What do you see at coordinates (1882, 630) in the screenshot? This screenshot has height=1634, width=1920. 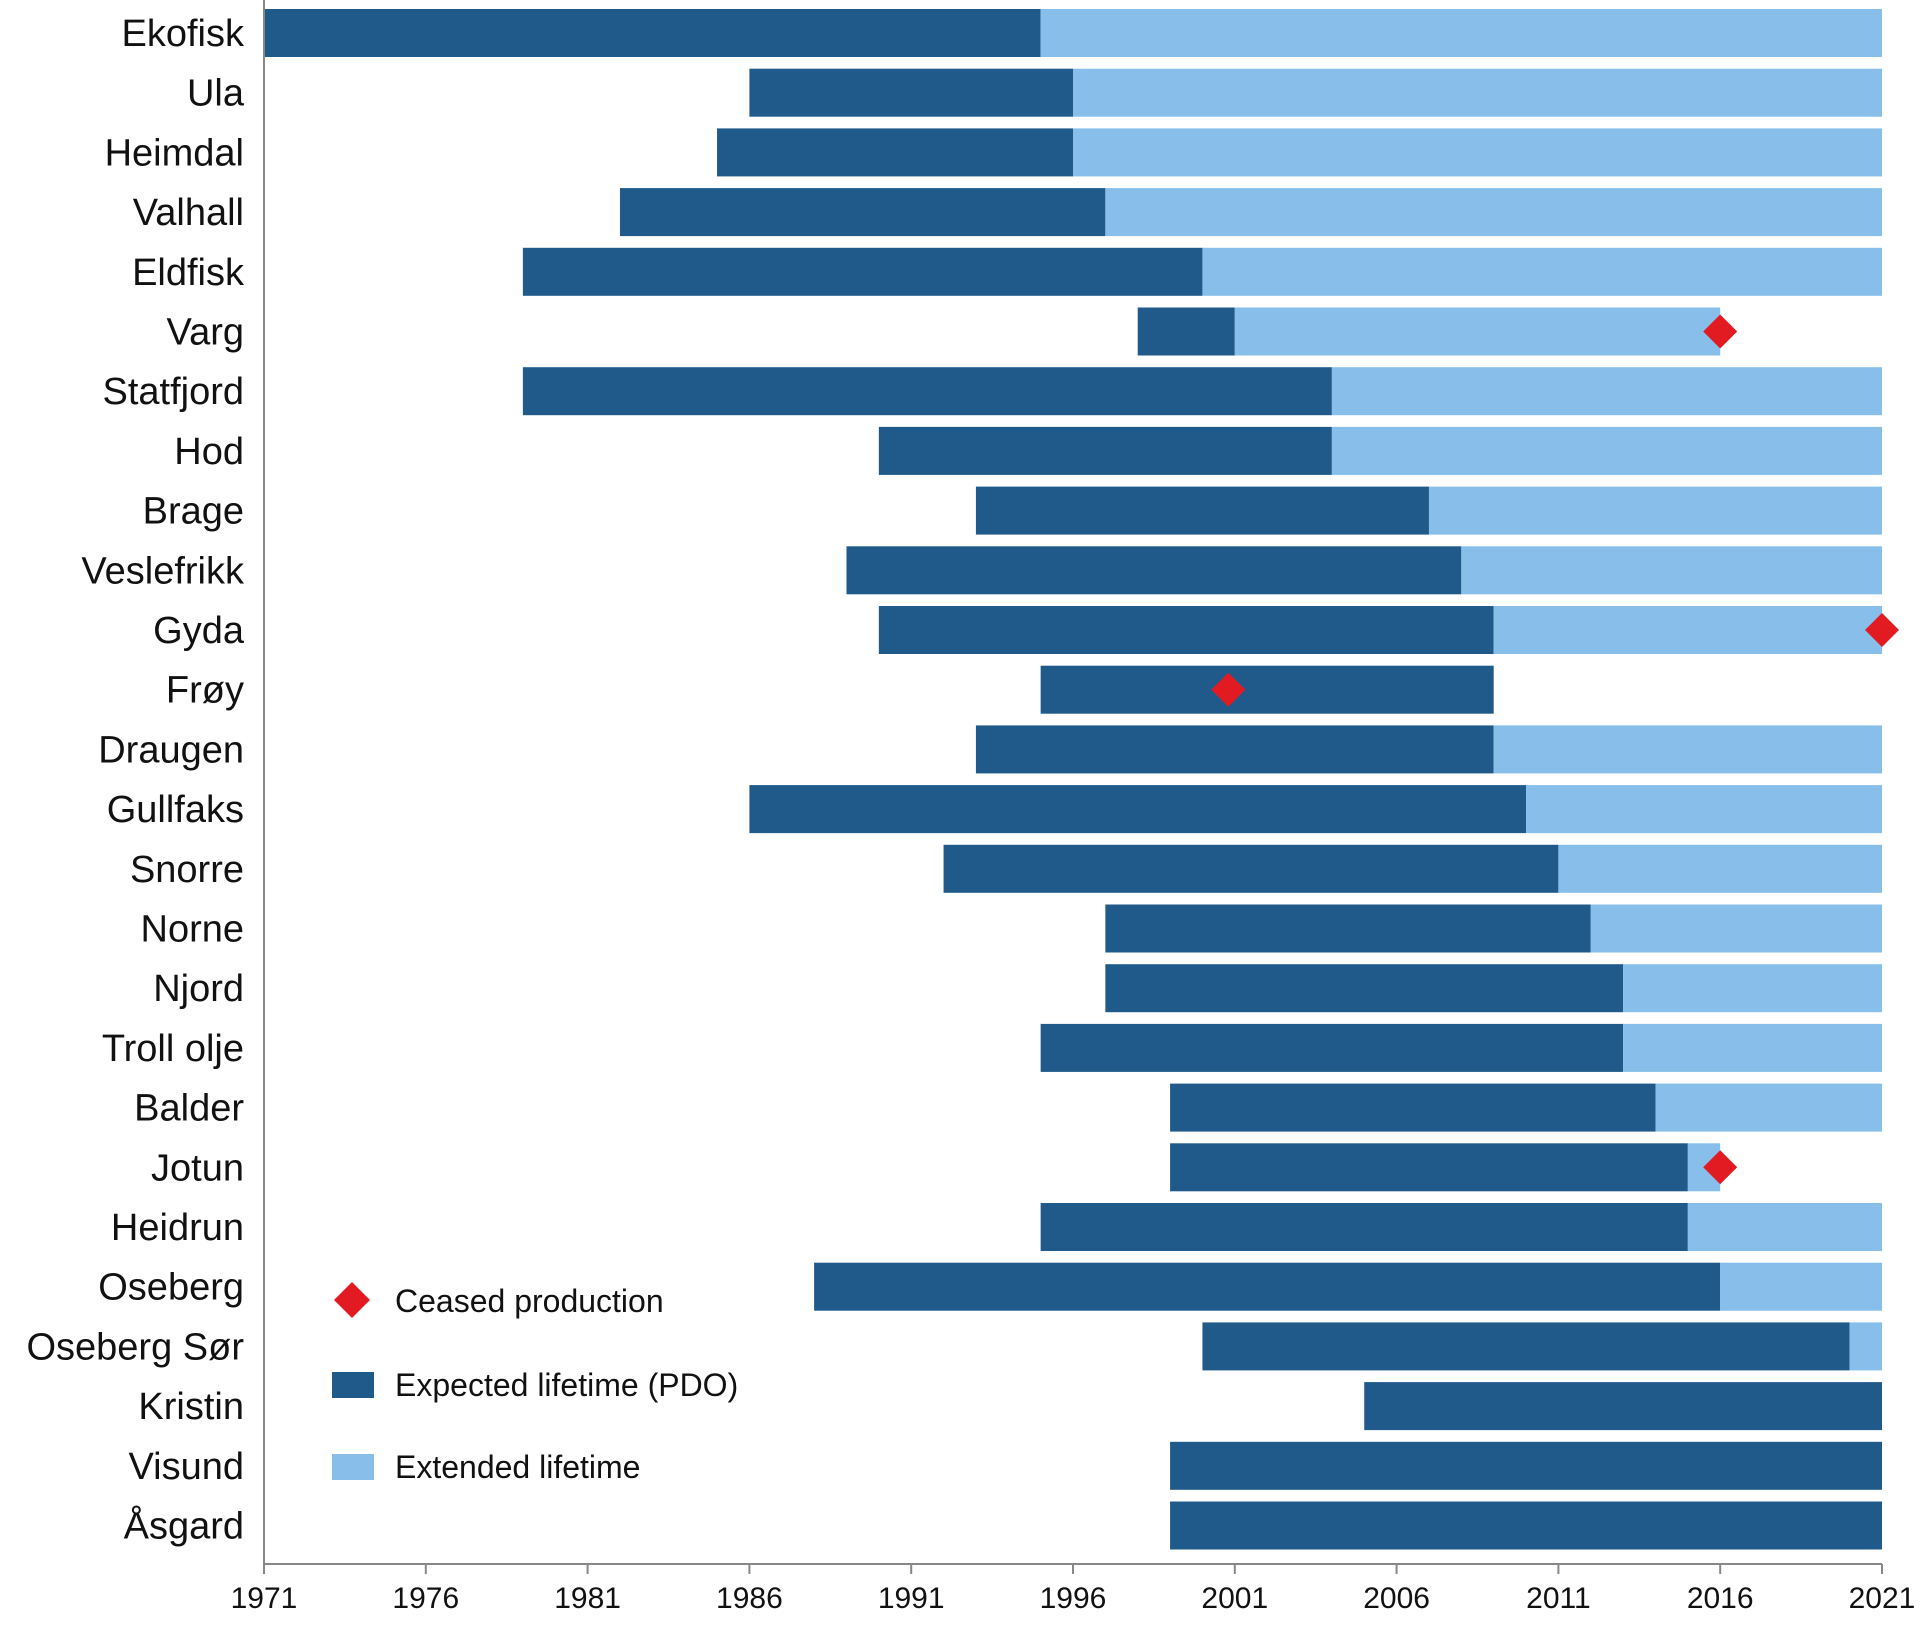 I see `ceased-marker-gyda` at bounding box center [1882, 630].